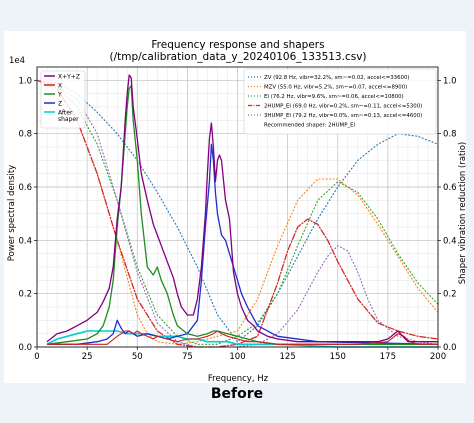 The height and width of the screenshot is (423, 474). Describe the element at coordinates (25, 295) in the screenshot. I see `y-tick-label: 0.2` at that location.